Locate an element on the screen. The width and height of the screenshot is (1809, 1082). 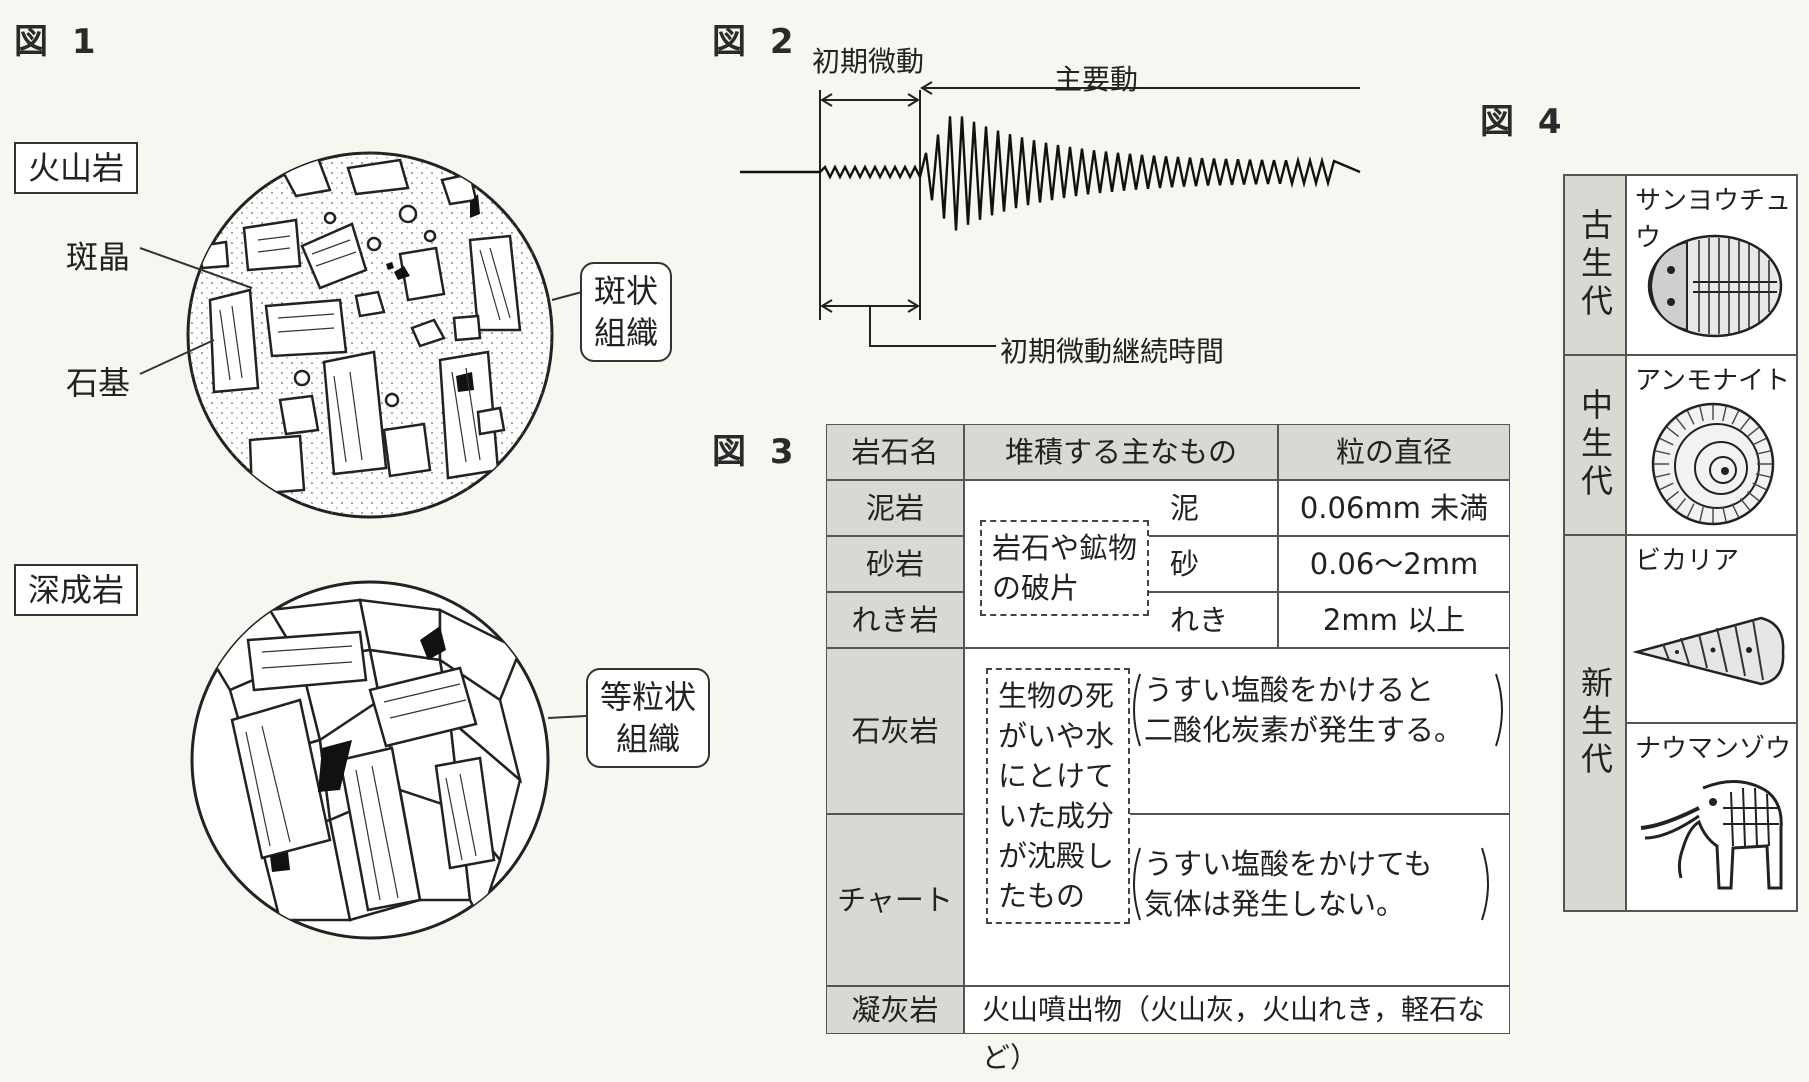
chert-note-line2: 気体は発生しない。 is located at coordinates (1275, 904).